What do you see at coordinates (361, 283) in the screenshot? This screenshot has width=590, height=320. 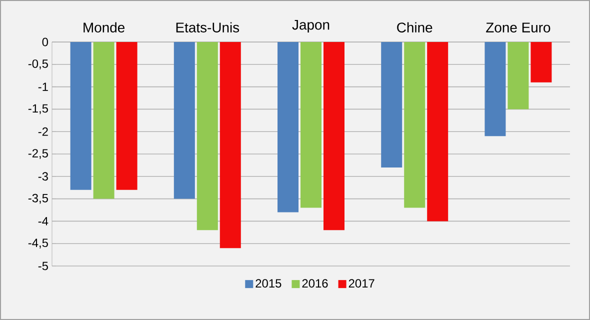 I see `legend-label: 2017` at bounding box center [361, 283].